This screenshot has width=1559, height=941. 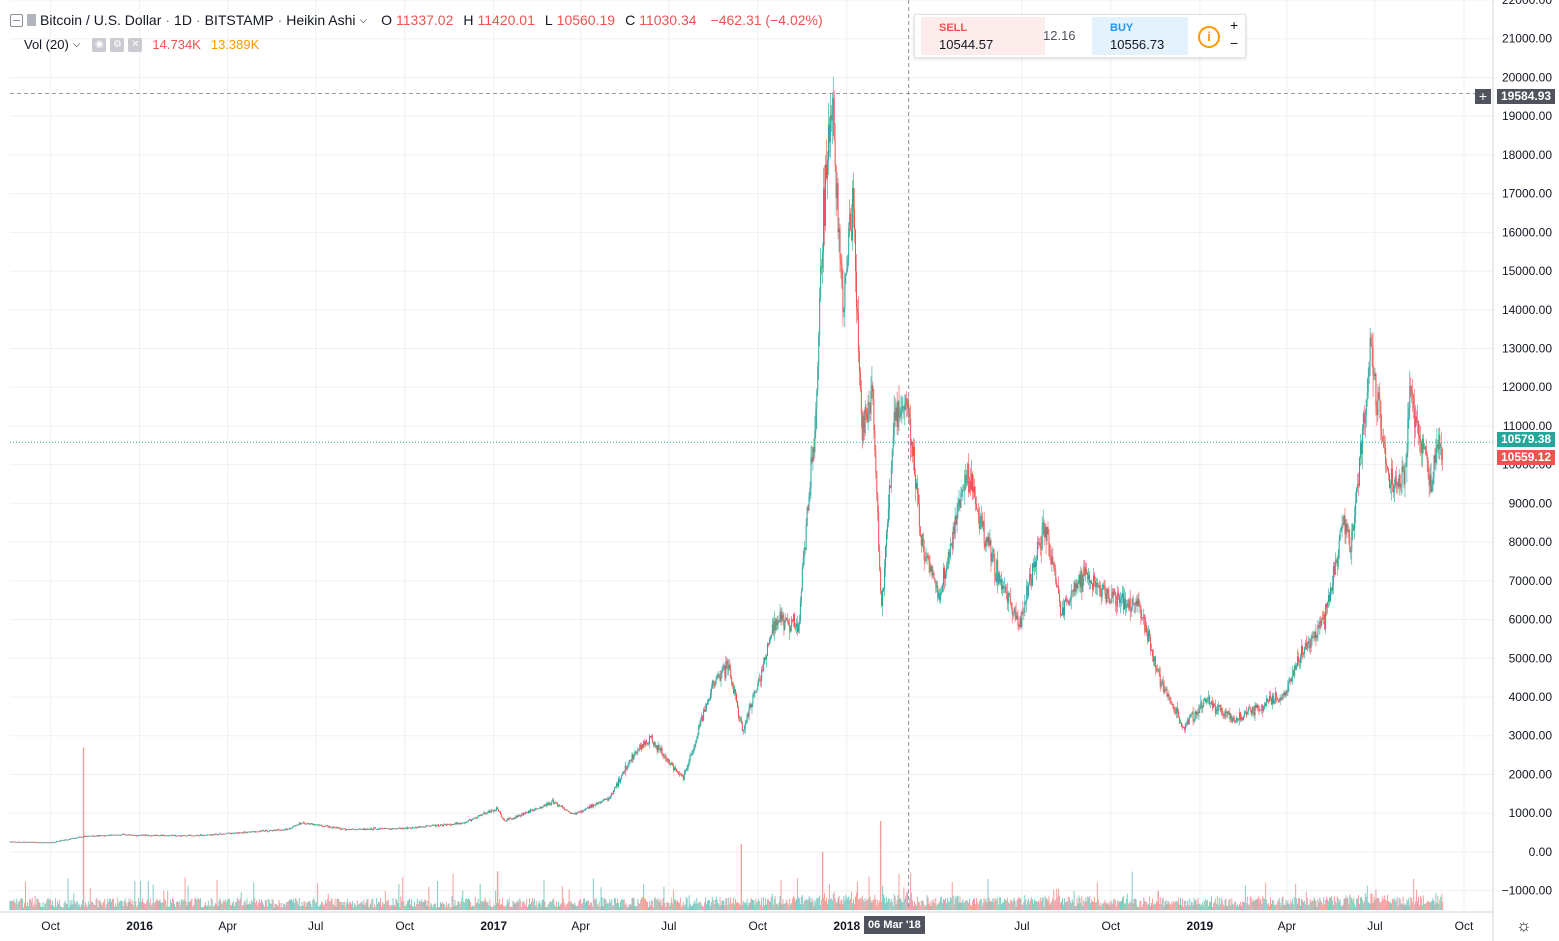 What do you see at coordinates (1209, 37) in the screenshot?
I see `info-icon: i` at bounding box center [1209, 37].